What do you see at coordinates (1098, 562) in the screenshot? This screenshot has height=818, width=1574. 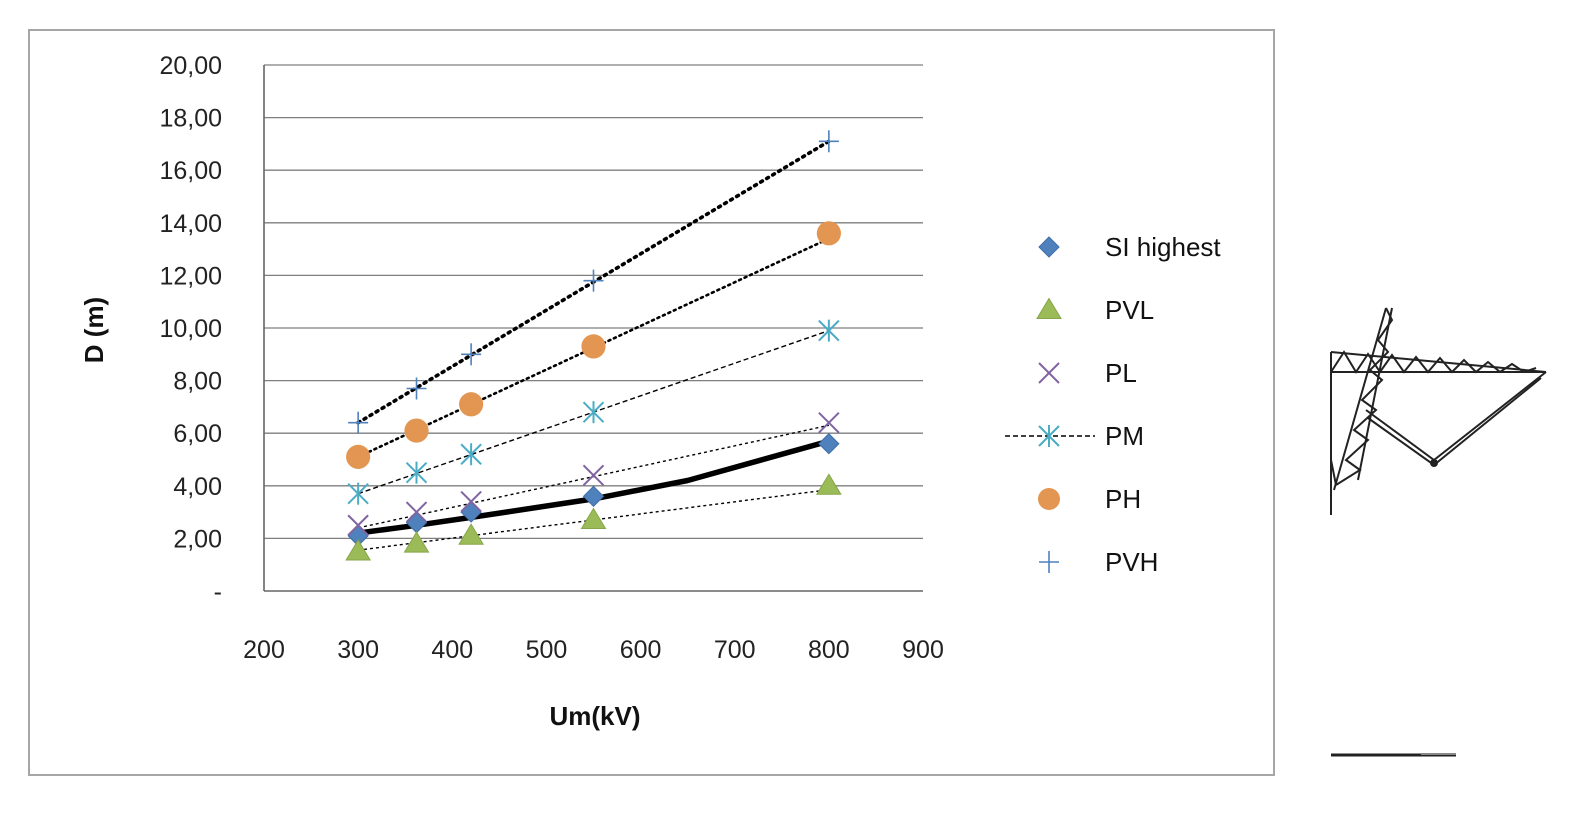 I see `legend-item-pvh: PVH` at bounding box center [1098, 562].